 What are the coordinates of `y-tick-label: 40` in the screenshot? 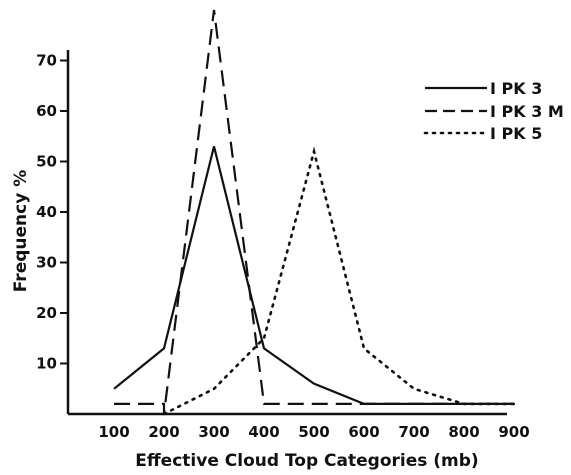 It's located at (46, 212).